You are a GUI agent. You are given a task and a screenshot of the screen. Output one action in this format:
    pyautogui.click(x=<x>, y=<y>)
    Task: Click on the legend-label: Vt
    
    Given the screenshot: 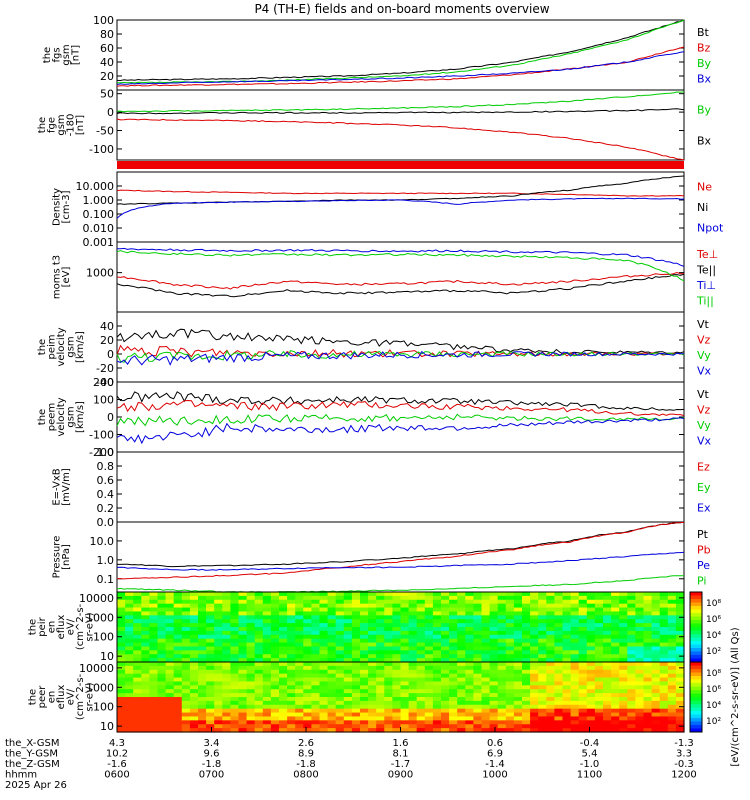 What is the action you would take?
    pyautogui.click(x=703, y=394)
    